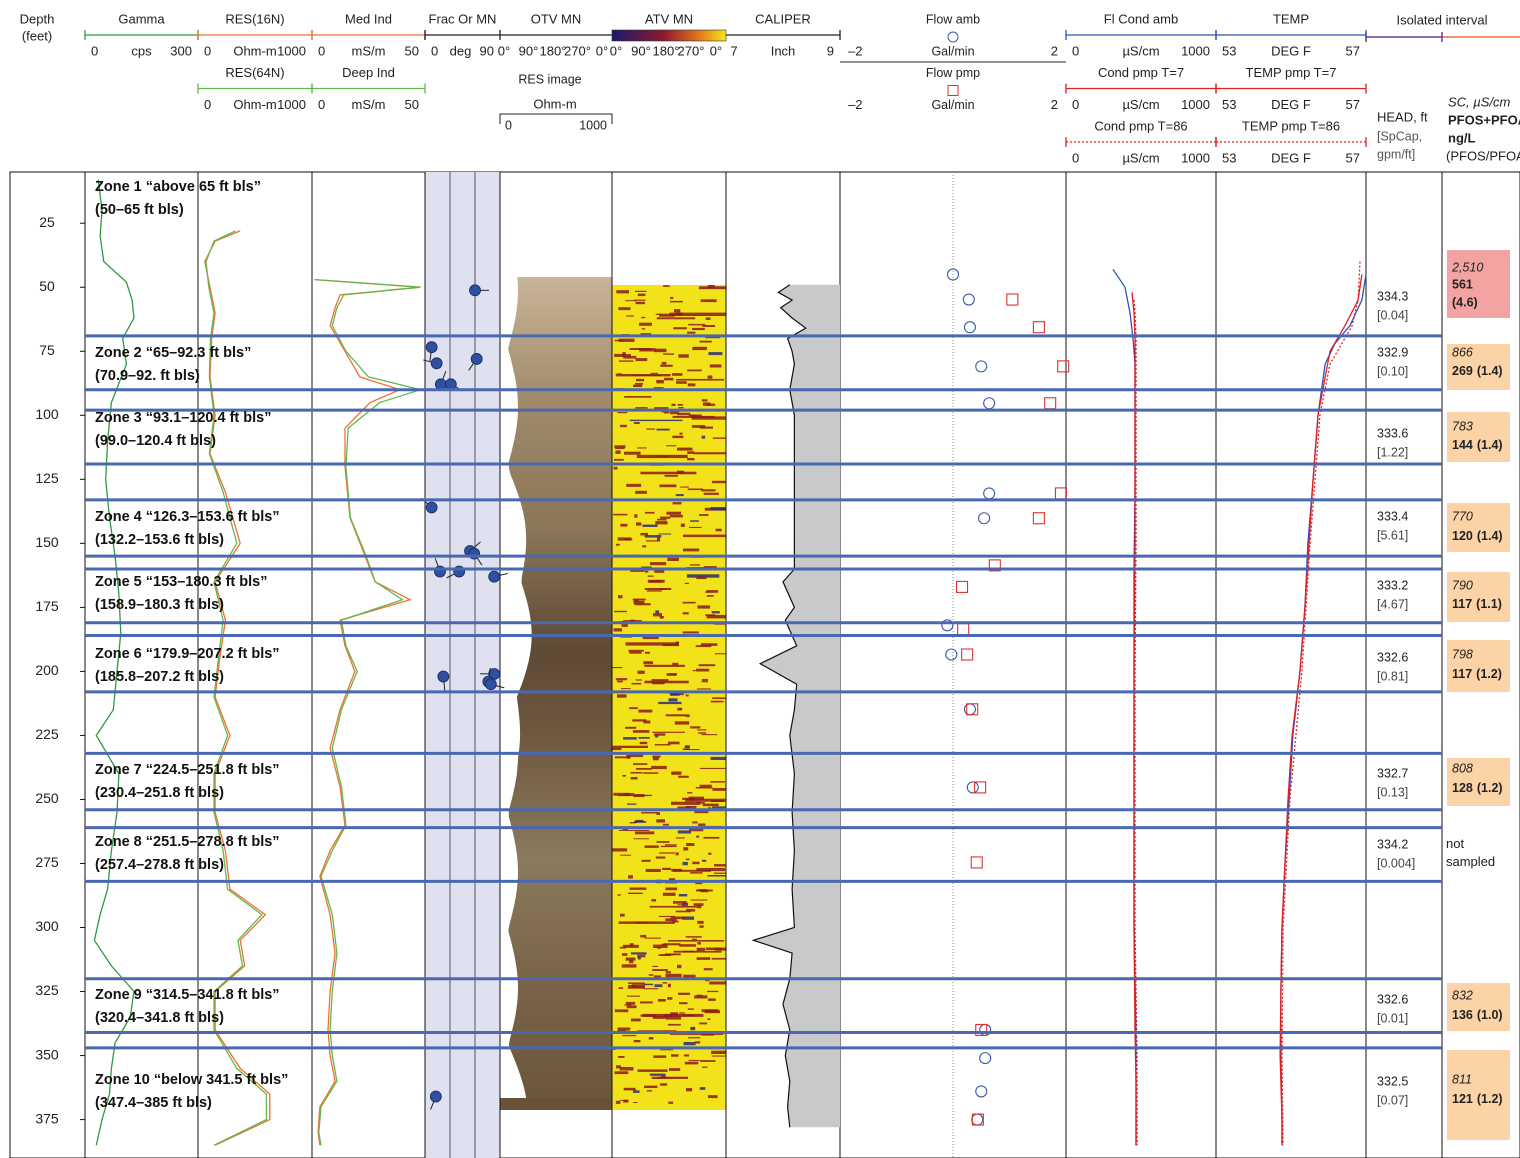  What do you see at coordinates (641, 50) in the screenshot?
I see `angle-label: 90°` at bounding box center [641, 50].